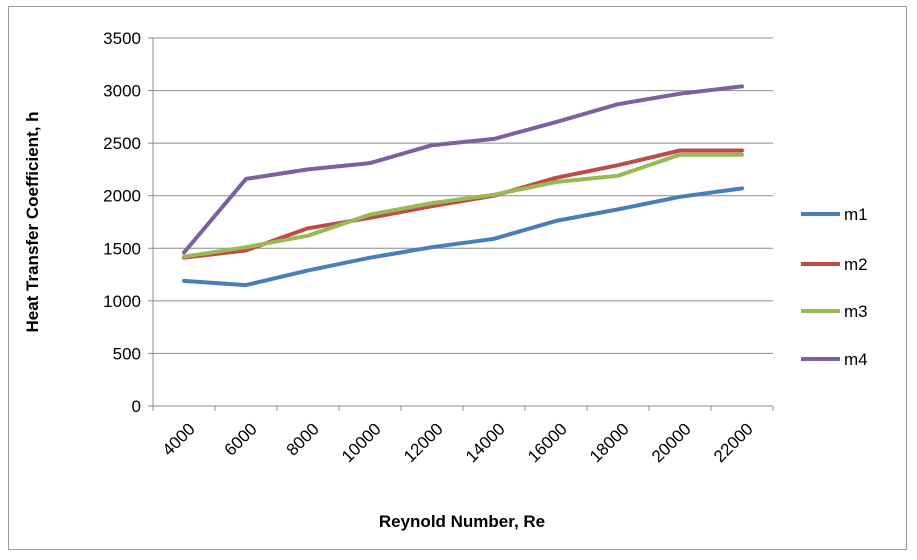 The image size is (917, 560). I want to click on series-line-m1, so click(463, 237).